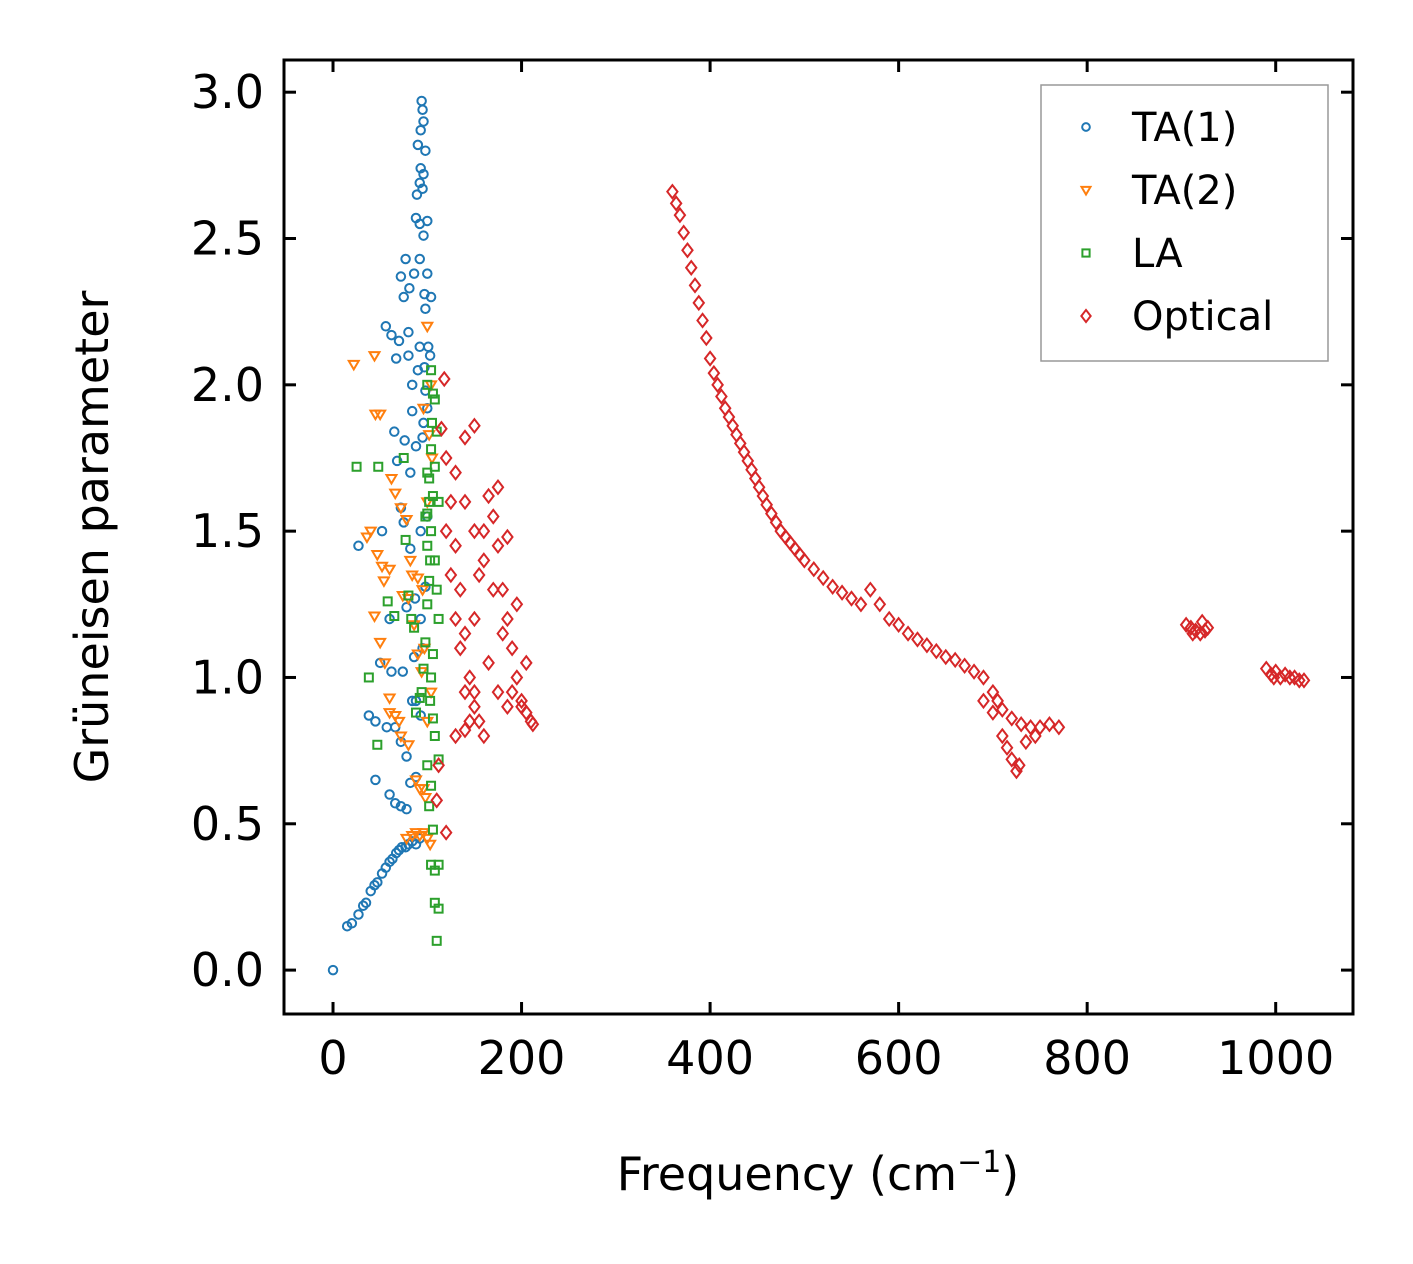 The image size is (1413, 1264). What do you see at coordinates (818, 1173) in the screenshot?
I see `x-axis-title: Frequency (cm−1)` at bounding box center [818, 1173].